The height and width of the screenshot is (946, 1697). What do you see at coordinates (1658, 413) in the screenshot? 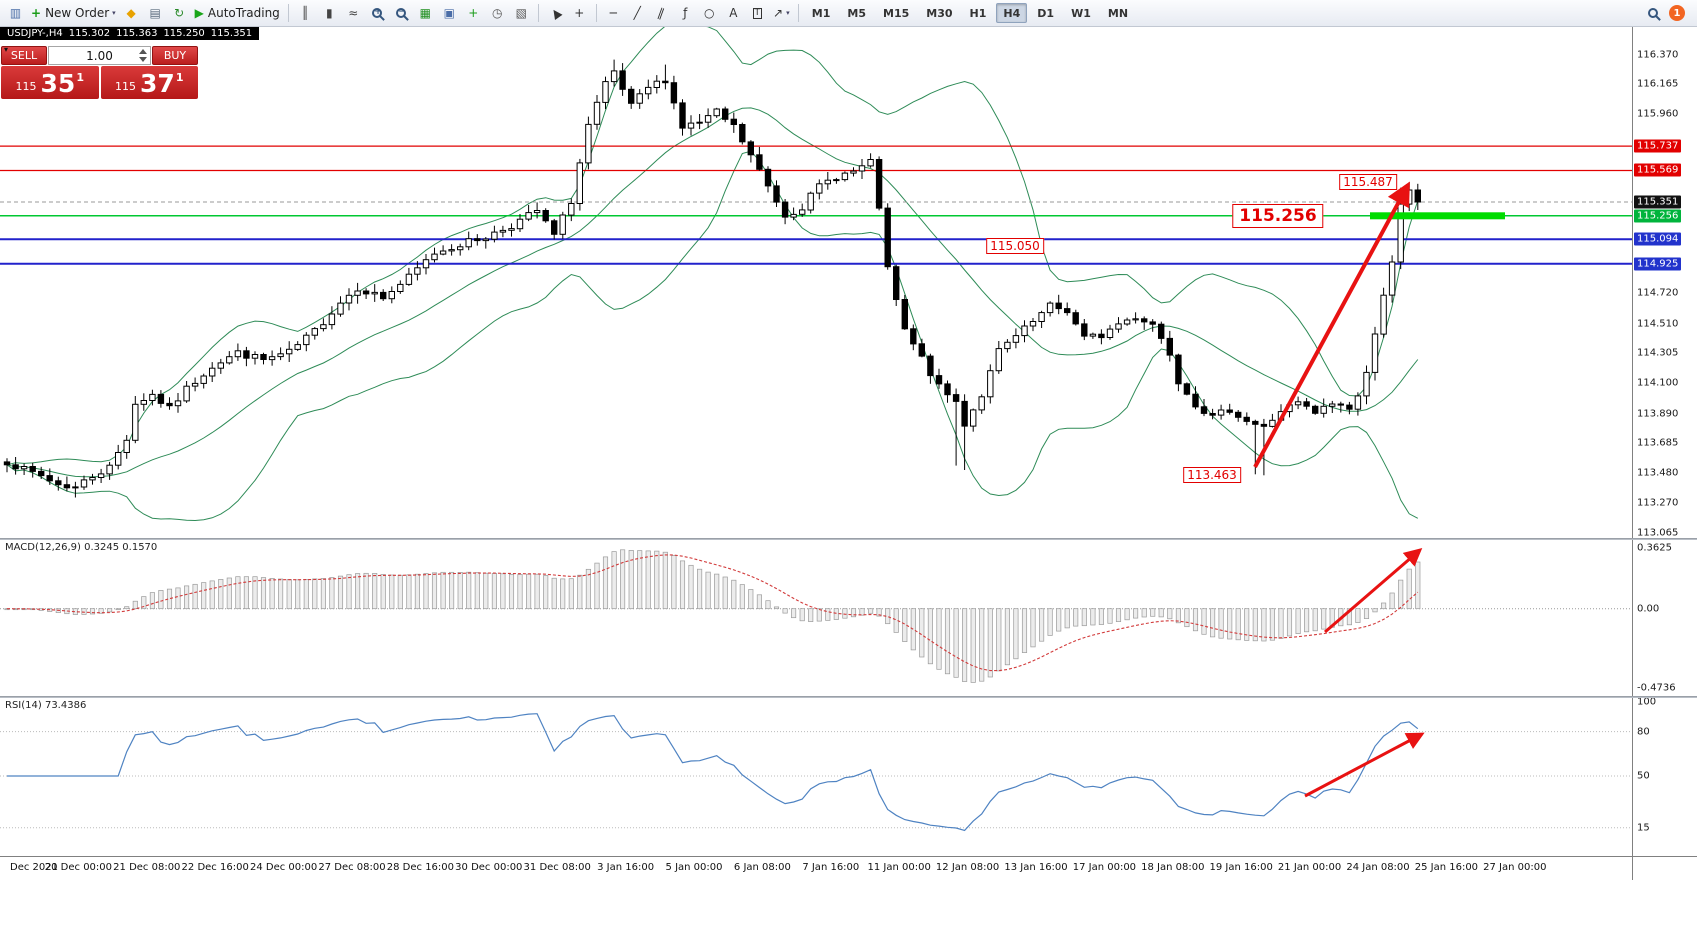
I see `price-tick: 113.890` at bounding box center [1658, 413].